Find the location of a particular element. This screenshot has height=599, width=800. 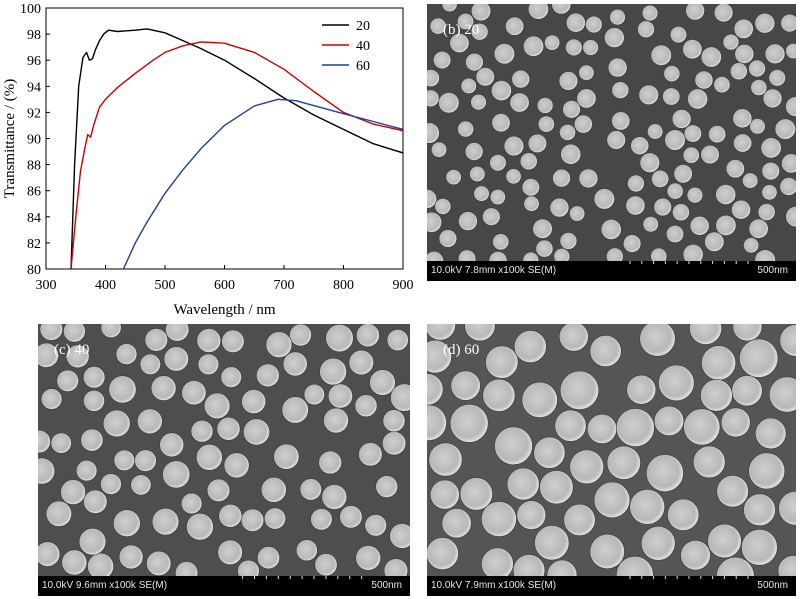

sem-info-bar: 10.0kV 7.9mm x100k SE(M) 500nm is located at coordinates (611, 586).